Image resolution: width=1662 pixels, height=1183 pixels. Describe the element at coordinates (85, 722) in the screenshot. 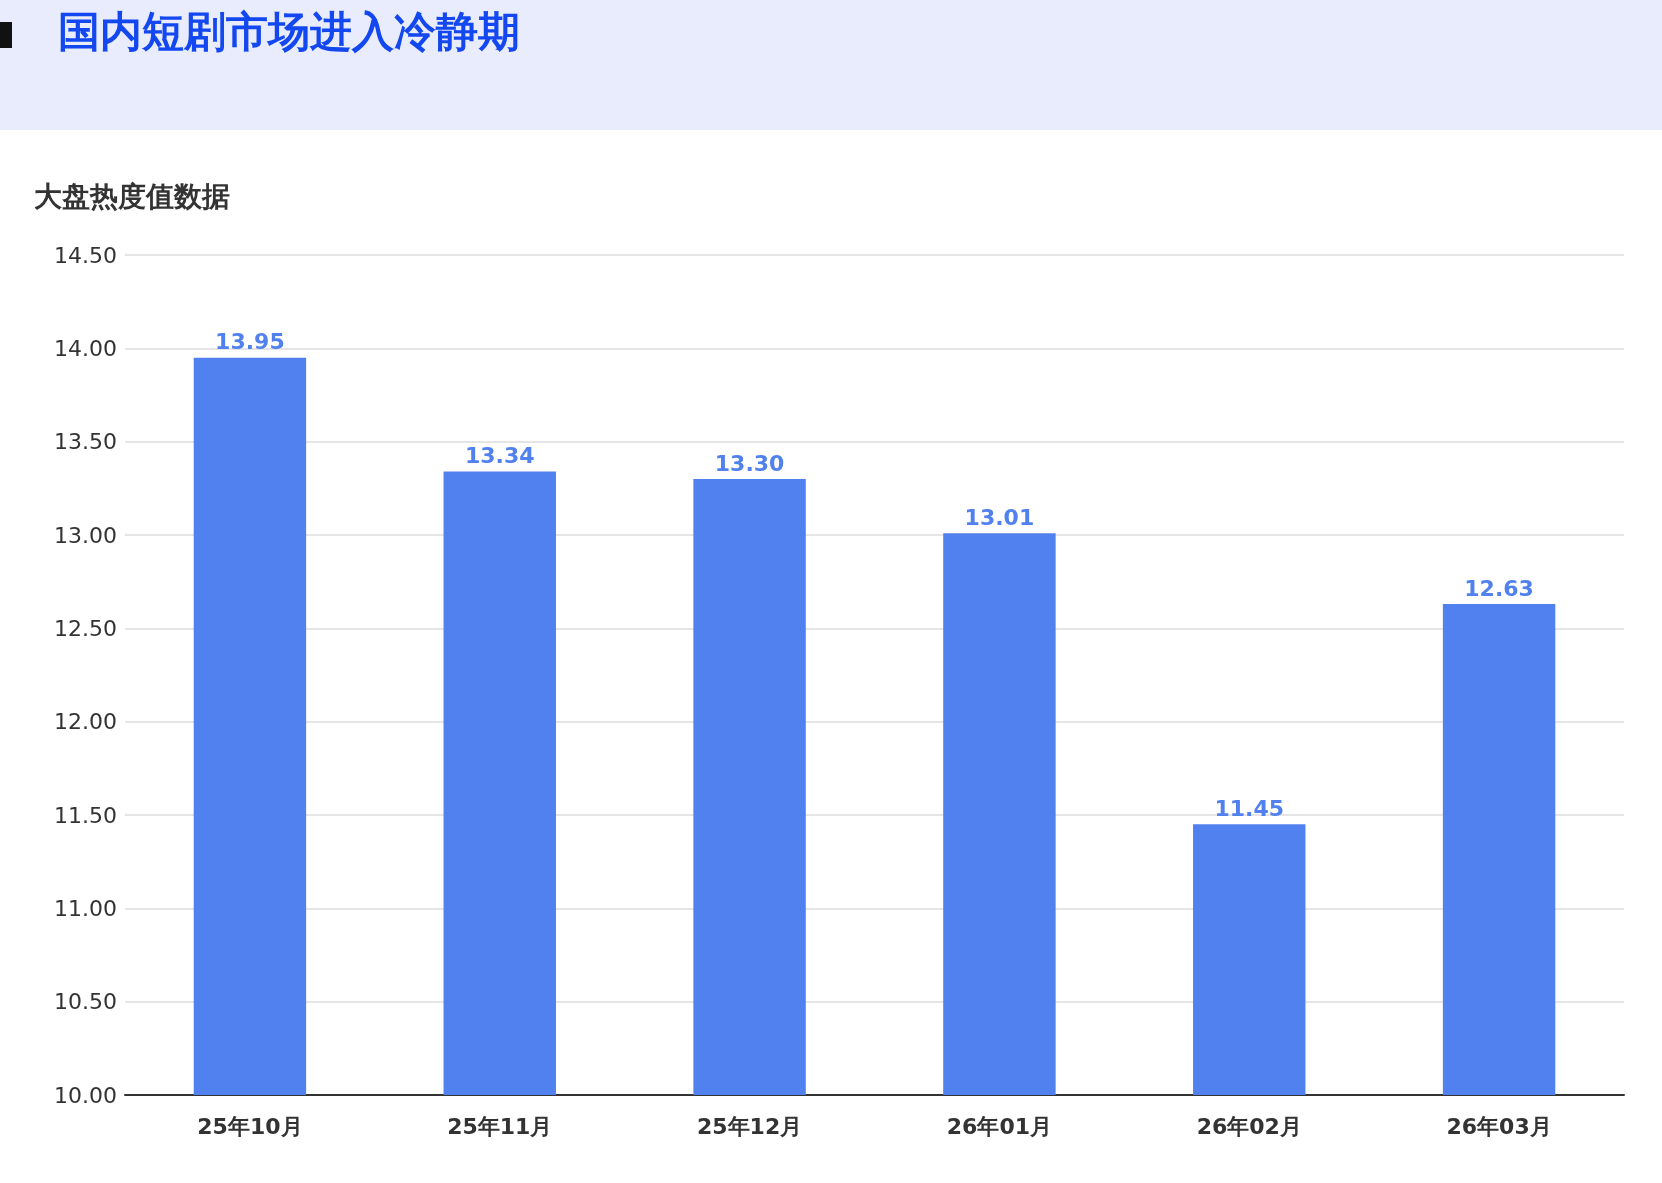

I see `y-tick-label: 12.00` at that location.